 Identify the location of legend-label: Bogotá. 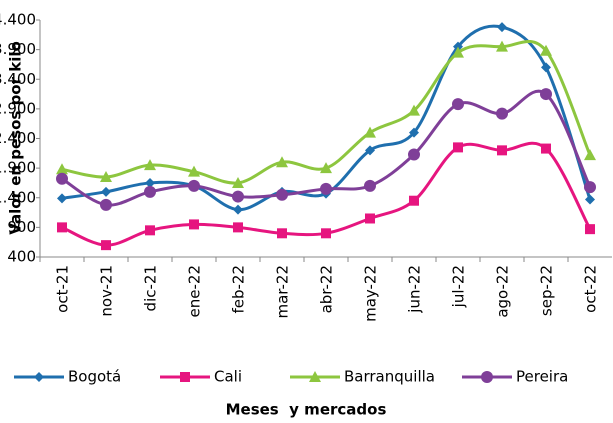
(94, 377).